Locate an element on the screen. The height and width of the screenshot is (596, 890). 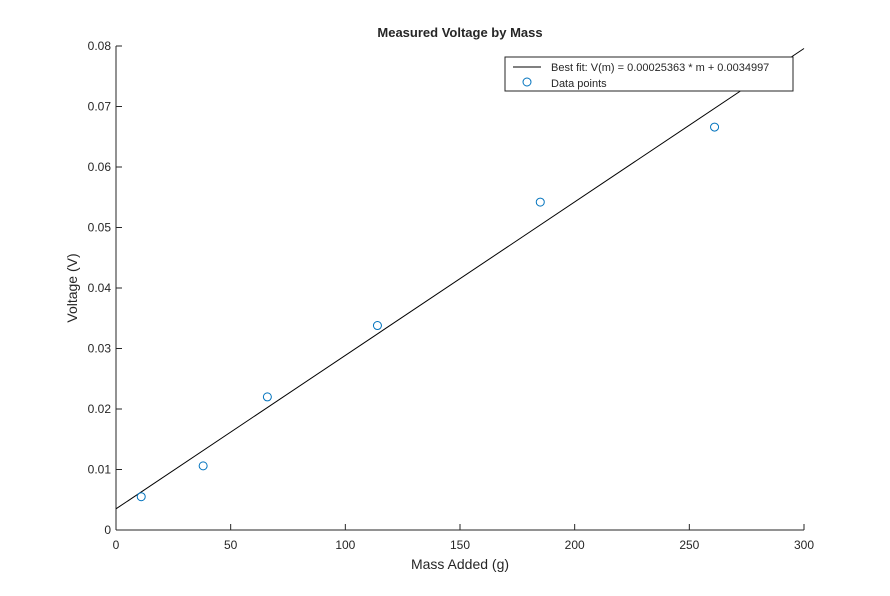
y-tick-label: 0.02 is located at coordinates (100, 409).